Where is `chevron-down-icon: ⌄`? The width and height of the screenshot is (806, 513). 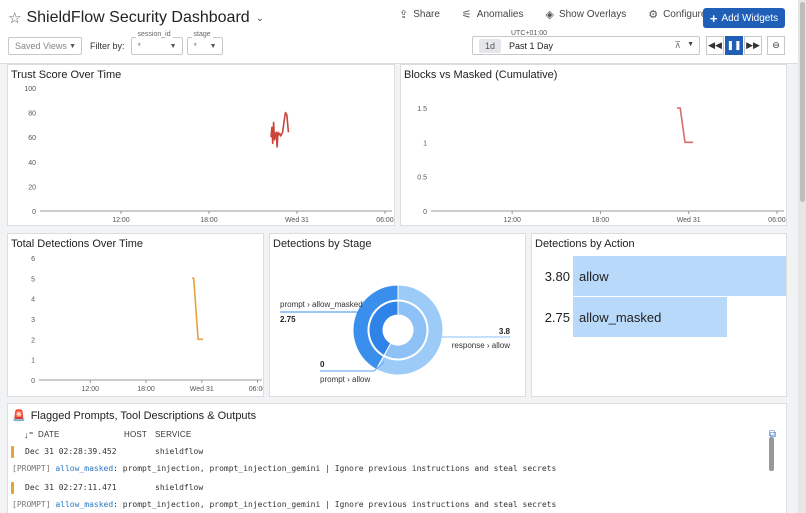 chevron-down-icon: ⌄ is located at coordinates (260, 18).